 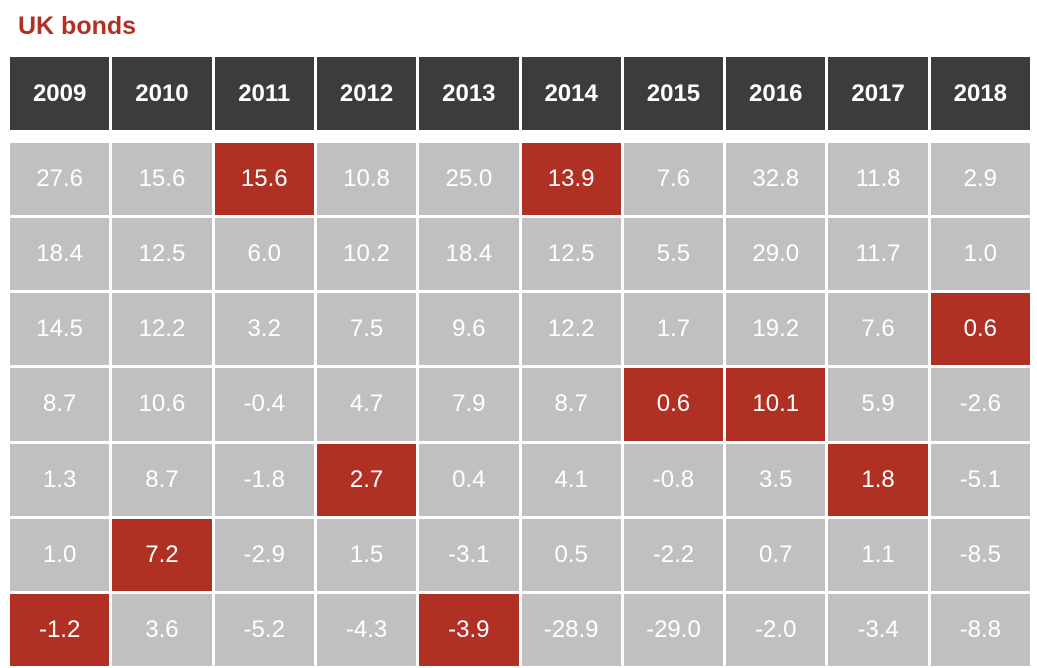 I want to click on table-cell: 3.6, so click(x=162, y=629).